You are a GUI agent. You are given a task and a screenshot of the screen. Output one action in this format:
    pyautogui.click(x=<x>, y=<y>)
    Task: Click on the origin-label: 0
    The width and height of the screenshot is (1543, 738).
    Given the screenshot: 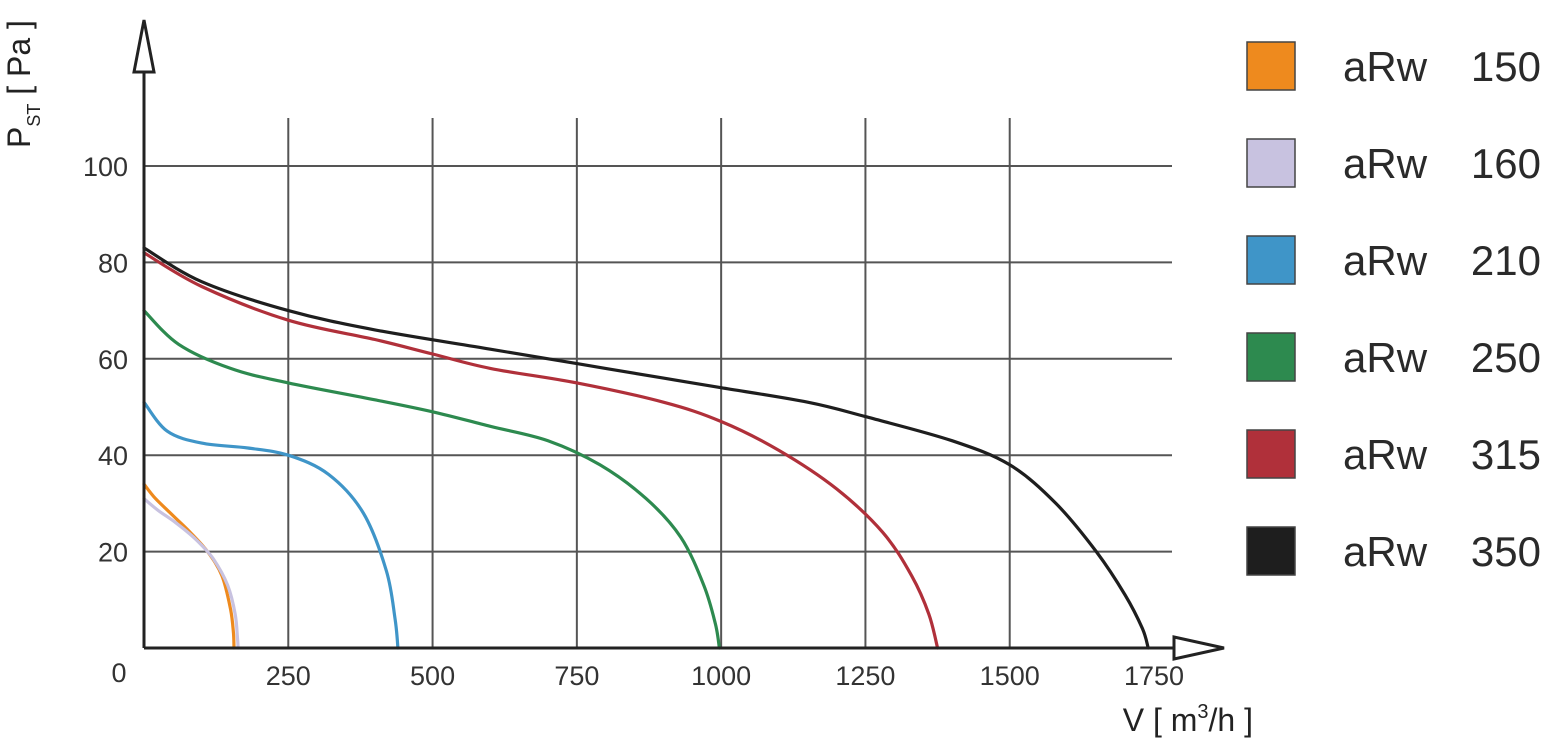 What is the action you would take?
    pyautogui.click(x=118, y=673)
    